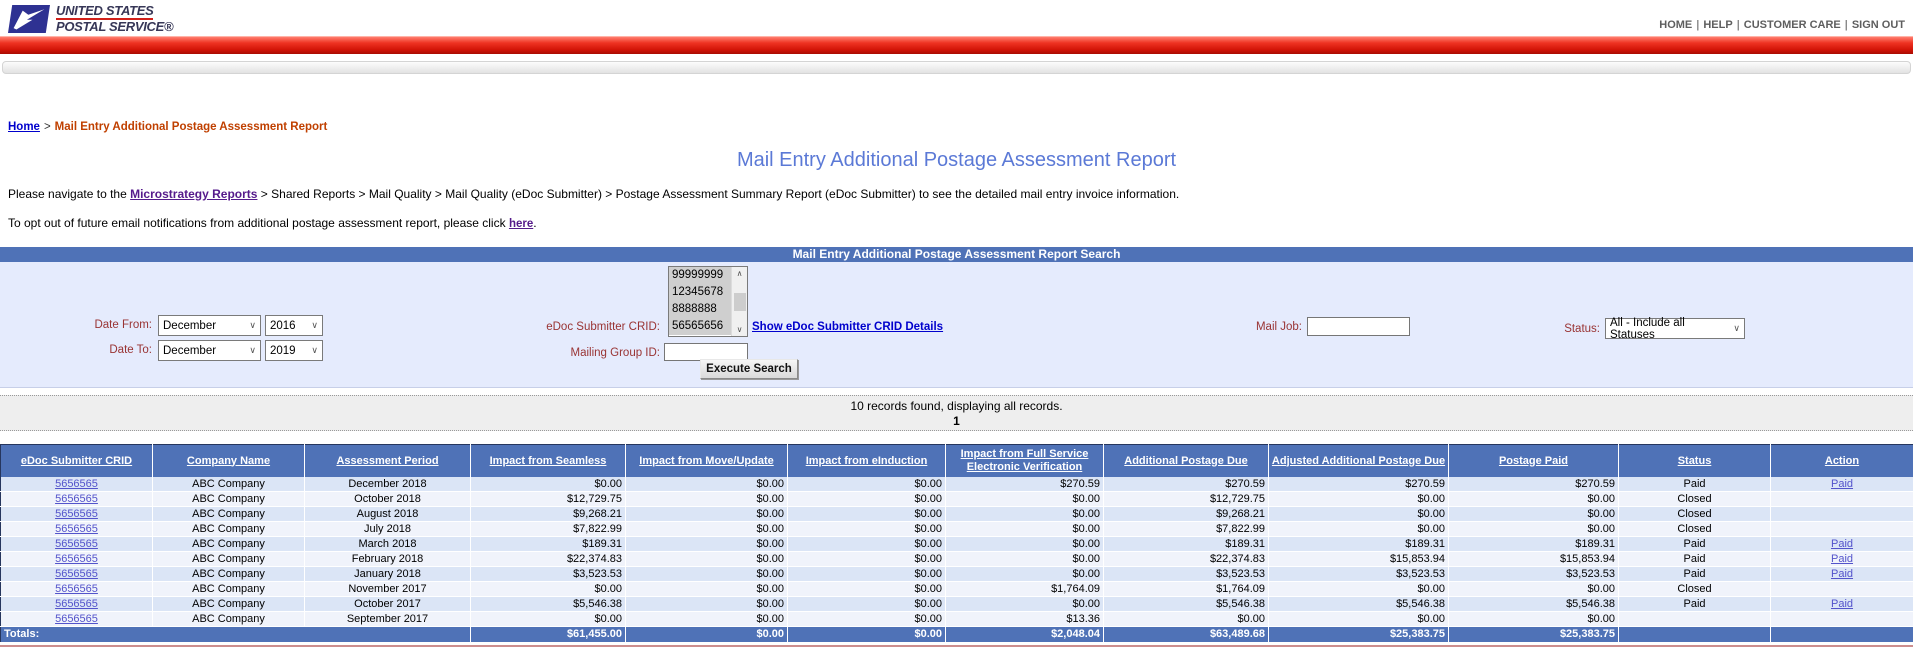  Describe the element at coordinates (228, 460) in the screenshot. I see `col-company-name: Company Name` at that location.